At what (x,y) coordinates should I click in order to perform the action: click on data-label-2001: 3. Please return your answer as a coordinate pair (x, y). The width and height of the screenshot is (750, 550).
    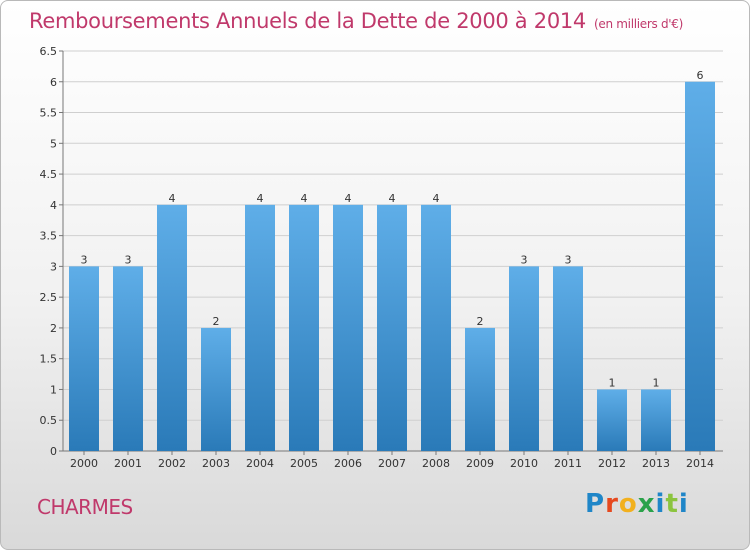
    Looking at the image, I should click on (128, 259).